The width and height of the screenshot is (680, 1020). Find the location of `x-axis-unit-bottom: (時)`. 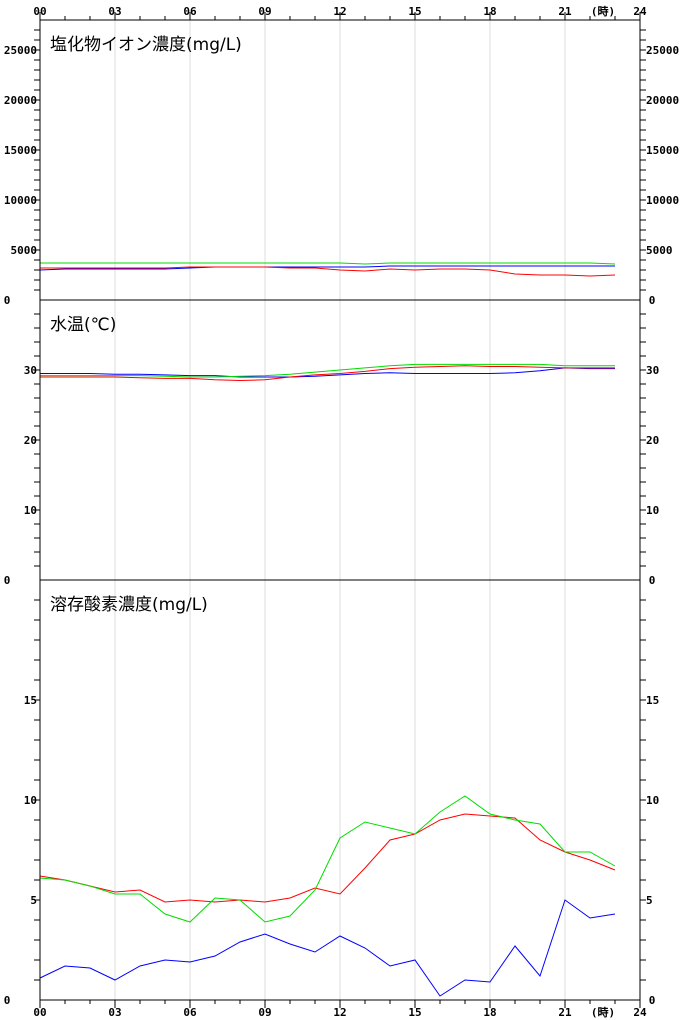

x-axis-unit-bottom: (時) is located at coordinates (603, 1012).